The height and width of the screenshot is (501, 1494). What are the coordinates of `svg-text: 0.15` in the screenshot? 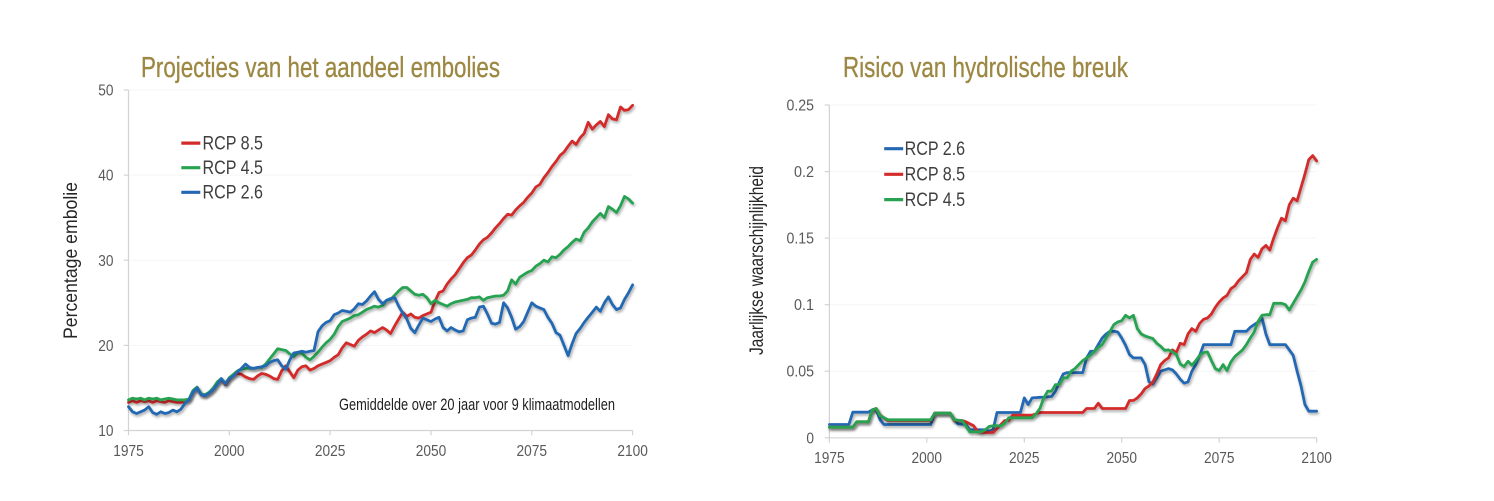 It's located at (801, 239).